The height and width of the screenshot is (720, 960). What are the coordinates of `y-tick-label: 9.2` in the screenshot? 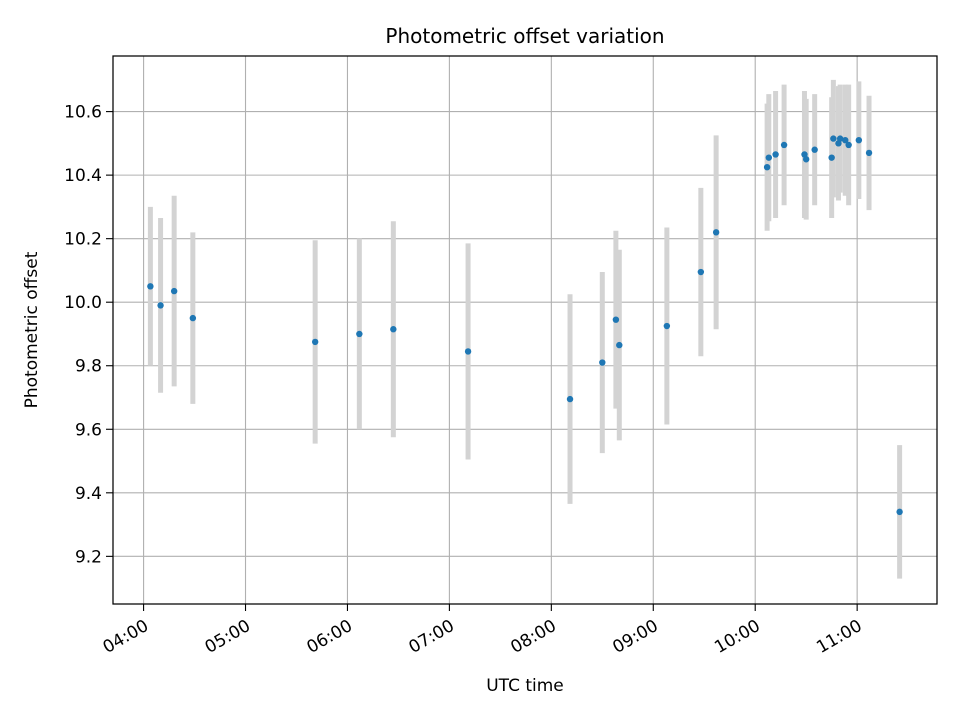 It's located at (88, 557).